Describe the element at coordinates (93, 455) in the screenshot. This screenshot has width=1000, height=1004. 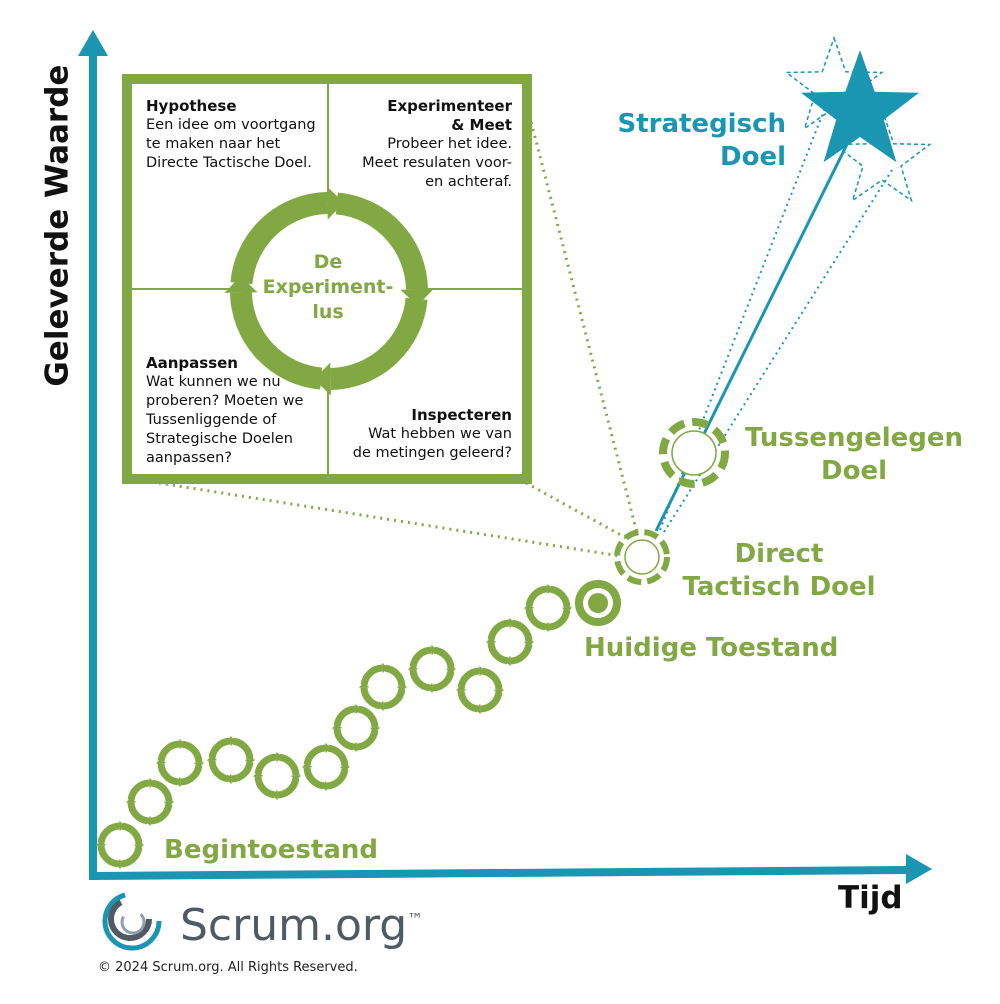
I see `y-axis` at that location.